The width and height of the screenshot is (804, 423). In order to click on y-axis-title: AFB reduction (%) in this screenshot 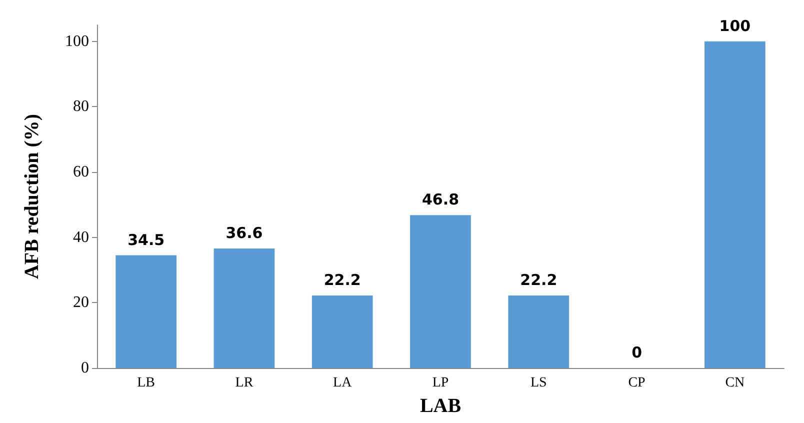, I will do `click(32, 197)`.